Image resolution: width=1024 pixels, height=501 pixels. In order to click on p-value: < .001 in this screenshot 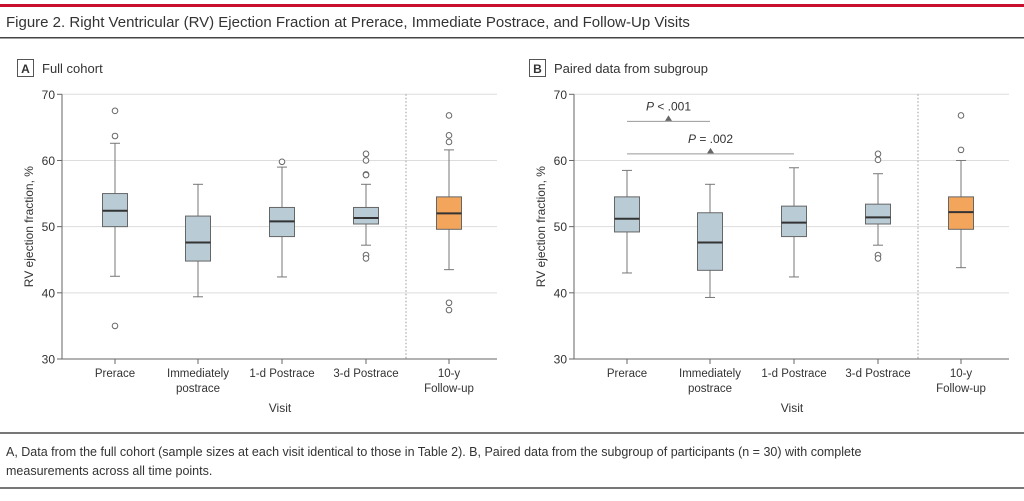, I will do `click(672, 106)`.